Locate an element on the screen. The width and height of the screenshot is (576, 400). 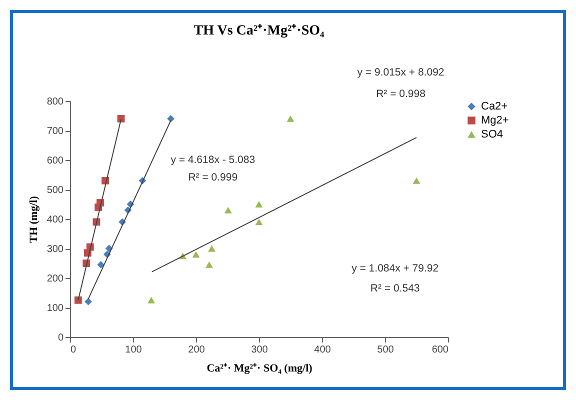
y-tick-label: 300 is located at coordinates (55, 249).